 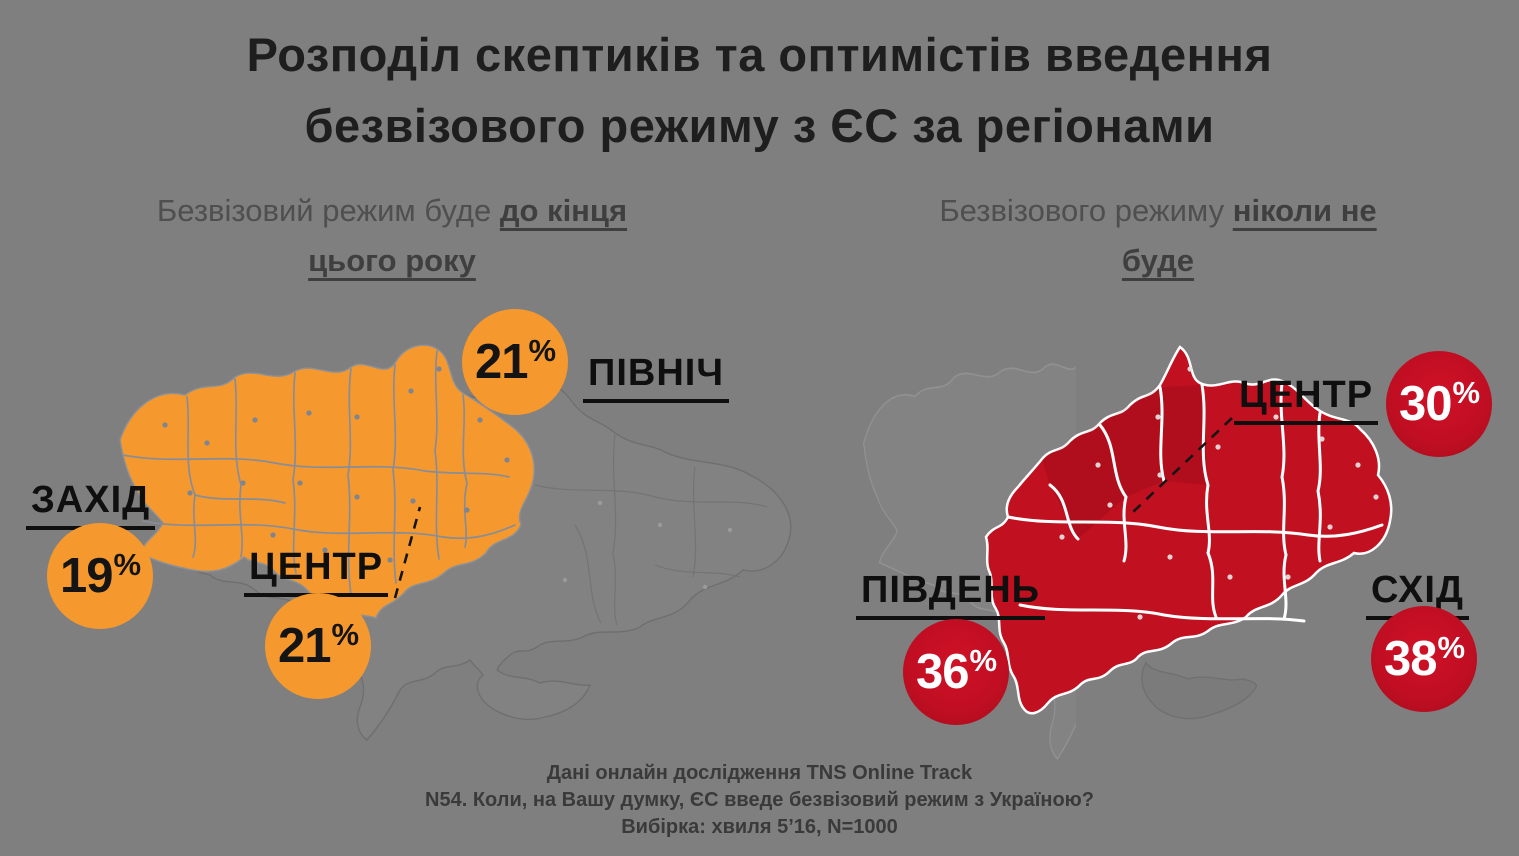 What do you see at coordinates (1125, 462) in the screenshot?
I see `darker-red-regions` at bounding box center [1125, 462].